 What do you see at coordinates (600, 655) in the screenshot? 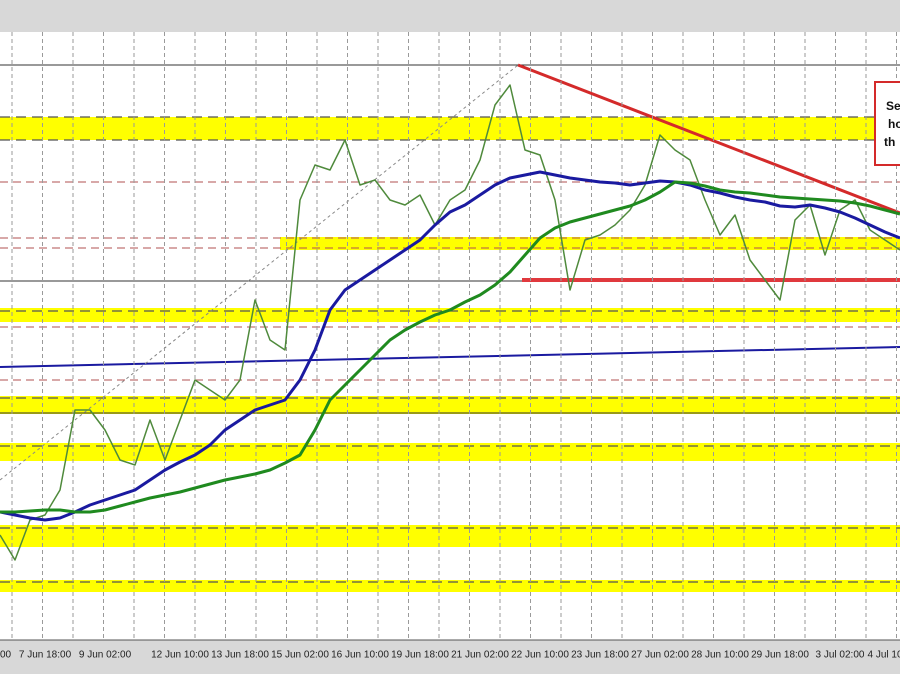
I see `x-tick-label: 23 Jun 18:00` at bounding box center [600, 655].